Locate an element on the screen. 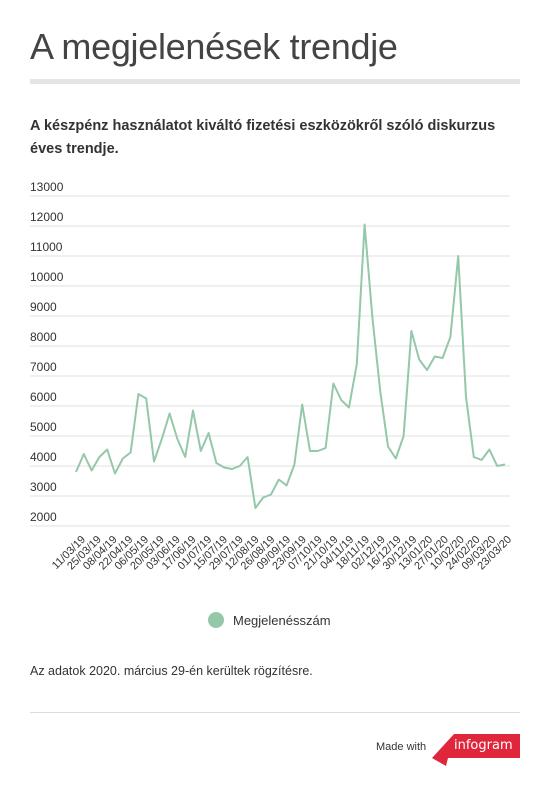 This screenshot has width=550, height=790. y-tick-label: 4000 is located at coordinates (43, 457).